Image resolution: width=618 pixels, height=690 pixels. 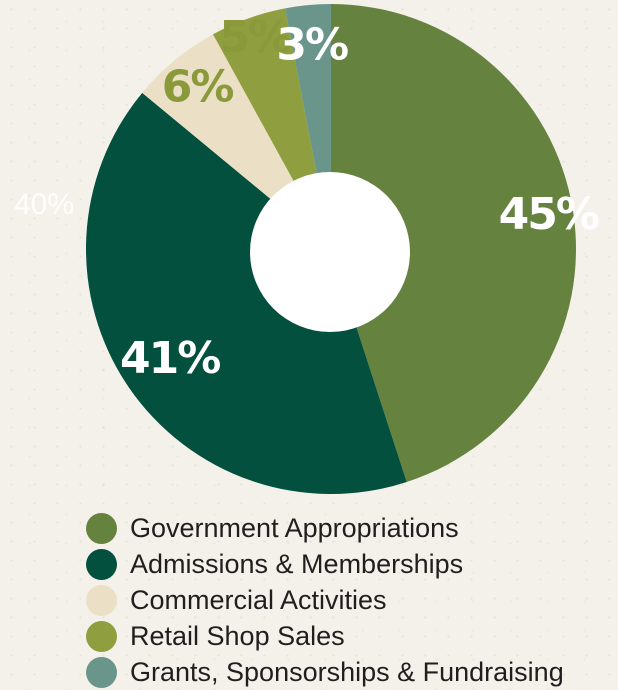 What do you see at coordinates (255, 37) in the screenshot?
I see `slice-label-retail-shop-sales: 5%` at bounding box center [255, 37].